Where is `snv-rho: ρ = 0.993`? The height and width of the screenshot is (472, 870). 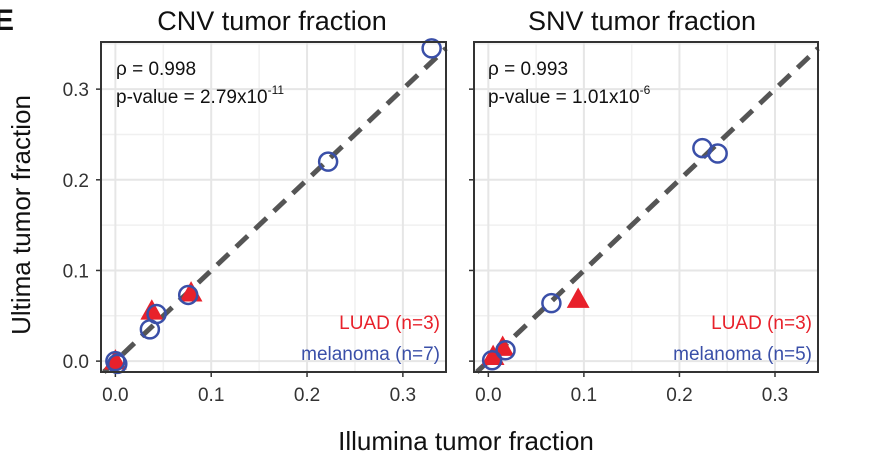
snv-rho: ρ = 0.993 is located at coordinates (528, 69).